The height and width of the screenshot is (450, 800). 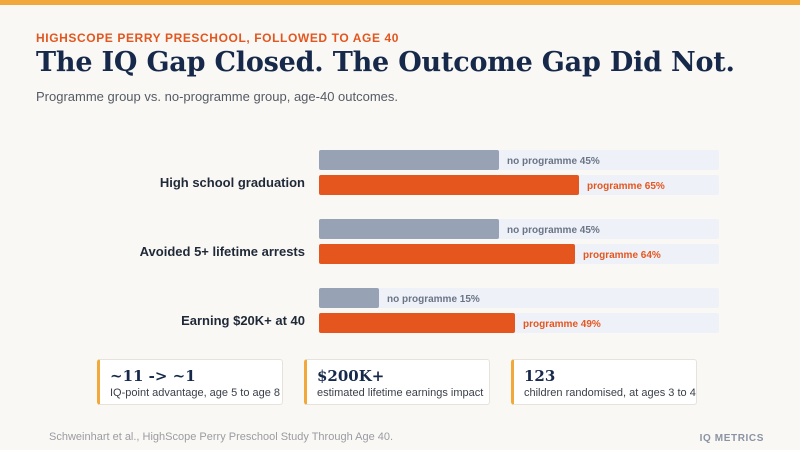 I want to click on data-label: programme 65%, so click(x=626, y=186).